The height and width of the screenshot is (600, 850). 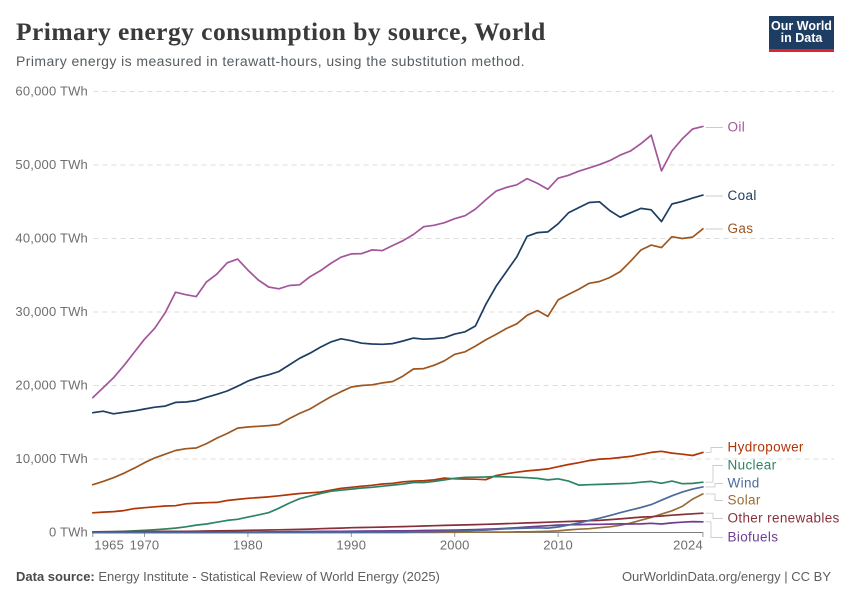 What do you see at coordinates (752, 465) in the screenshot?
I see `svg-text: Nuclear` at bounding box center [752, 465].